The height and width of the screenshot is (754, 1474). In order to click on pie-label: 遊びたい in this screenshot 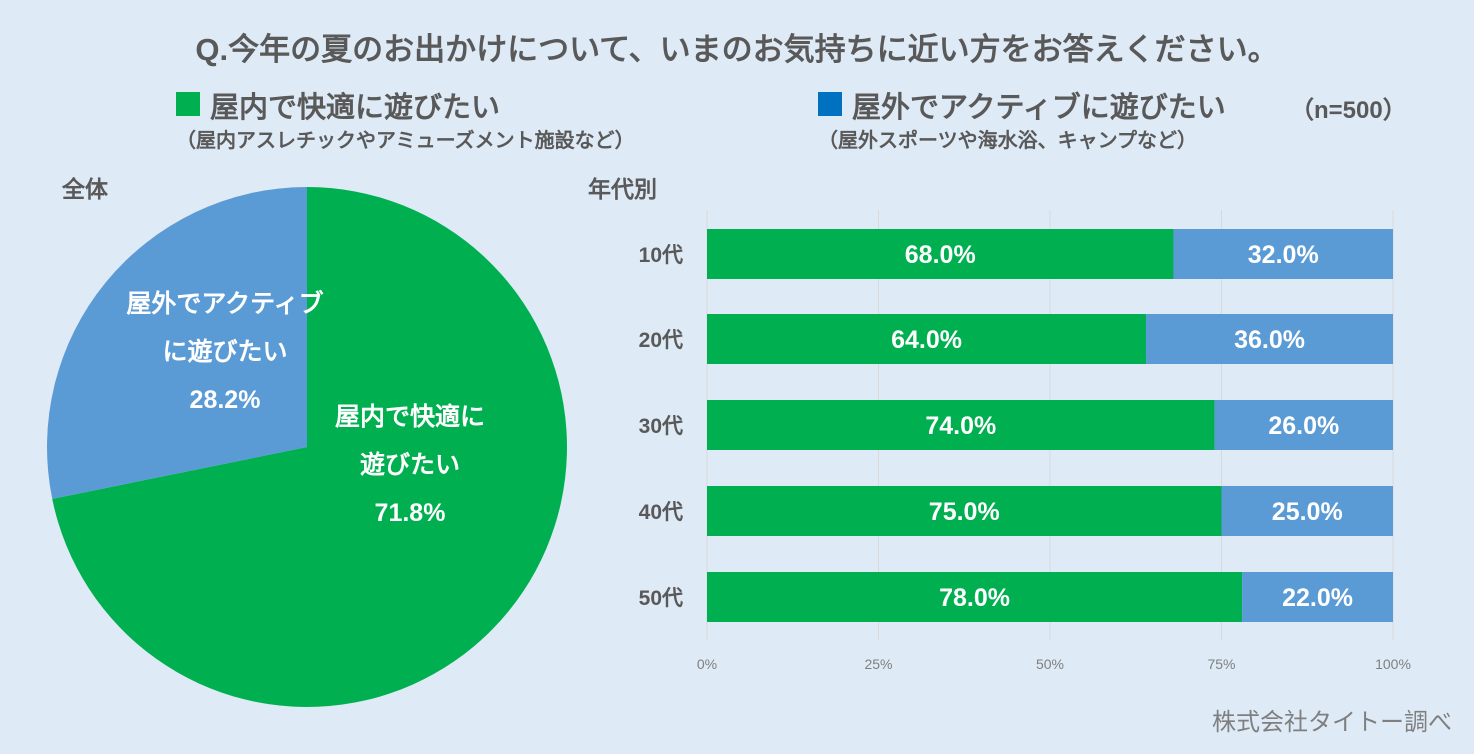, I will do `click(410, 464)`.